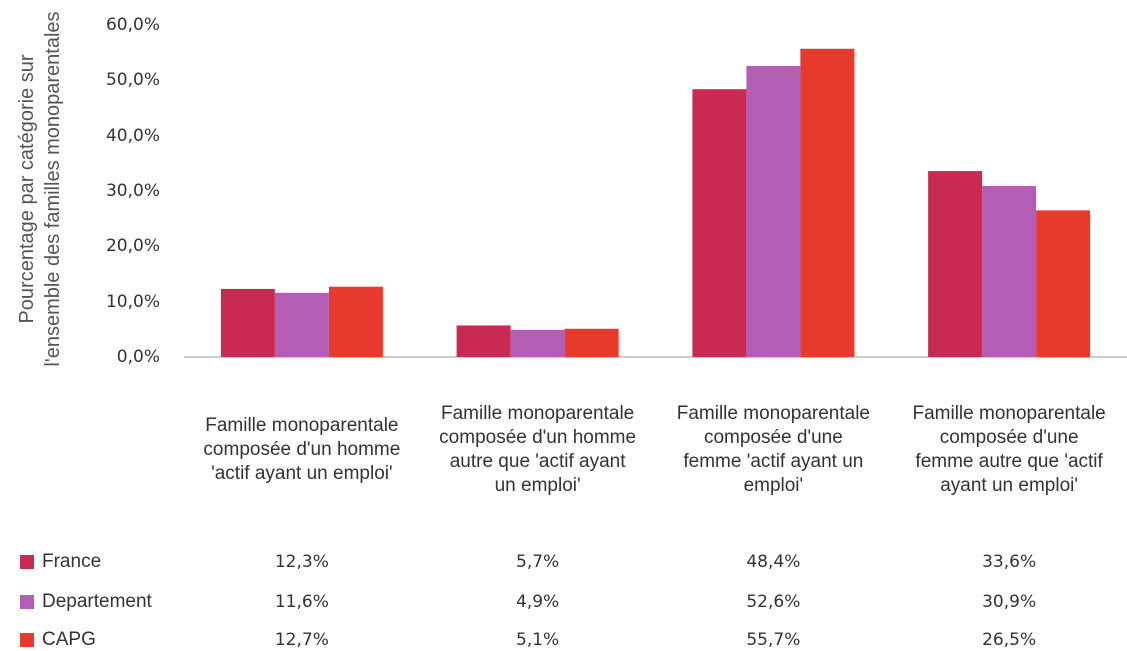 This screenshot has width=1127, height=651. I want to click on y-tick-label: 10,0%, so click(132, 301).